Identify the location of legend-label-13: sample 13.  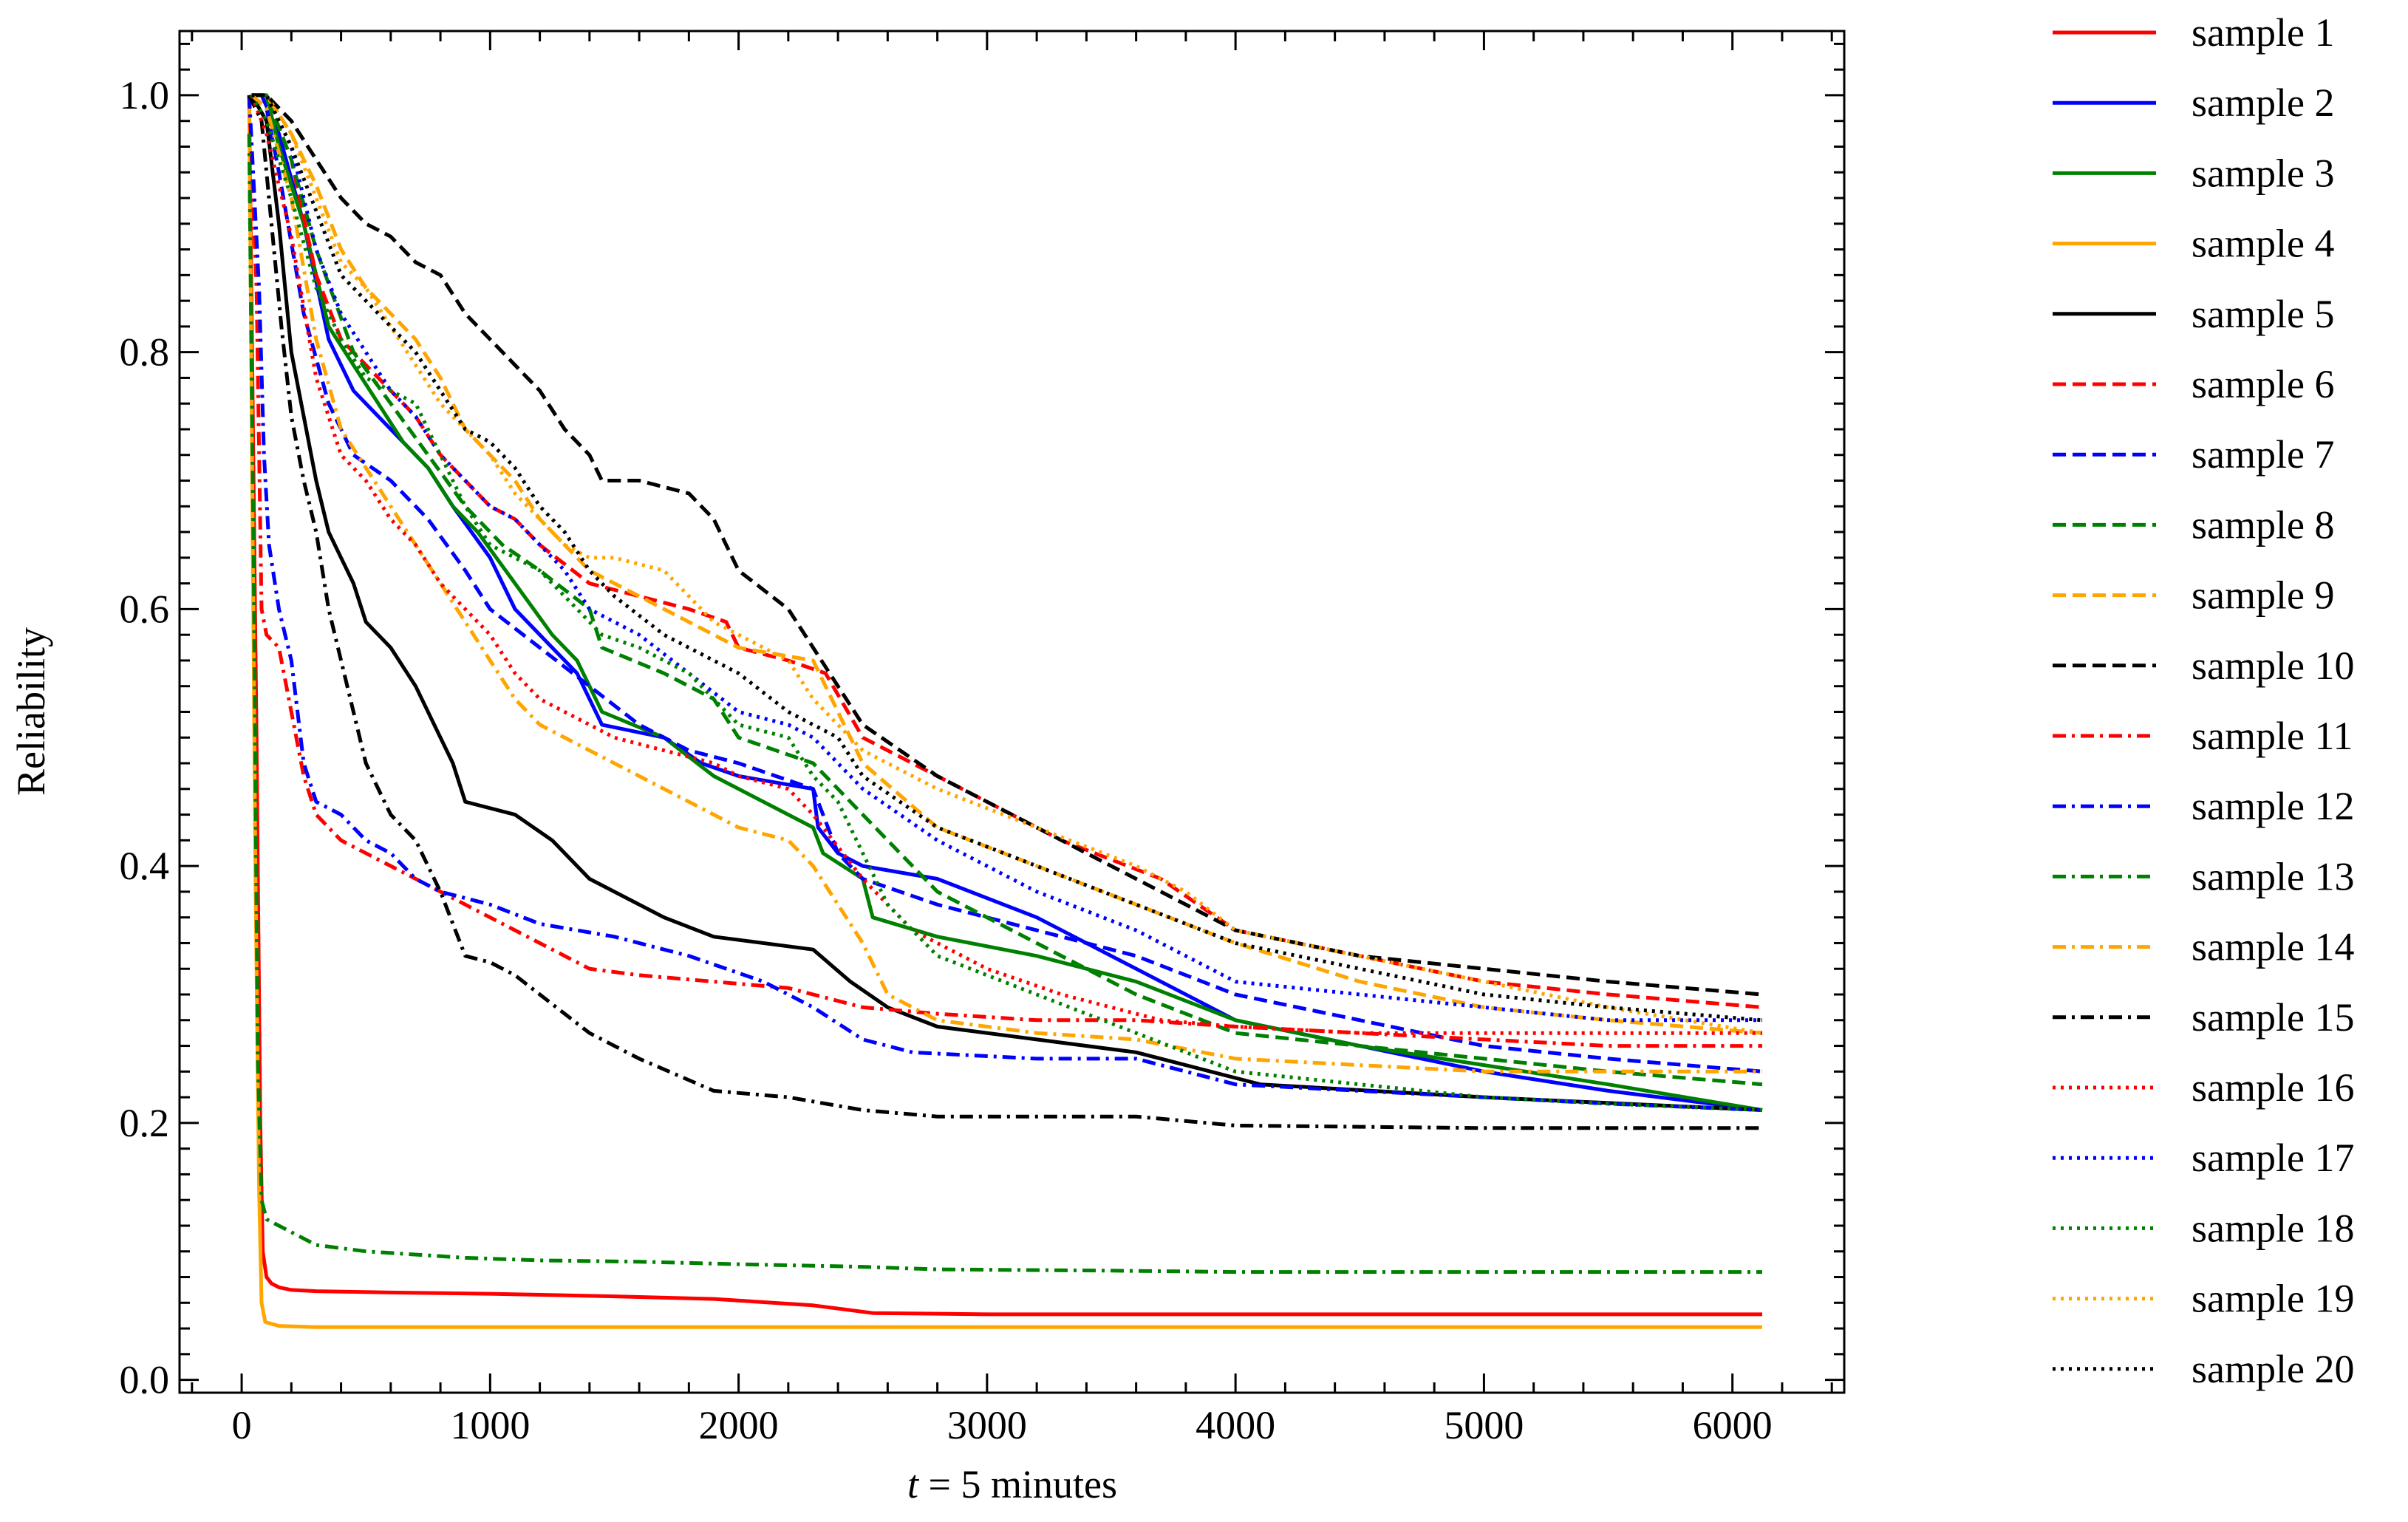
(2273, 876).